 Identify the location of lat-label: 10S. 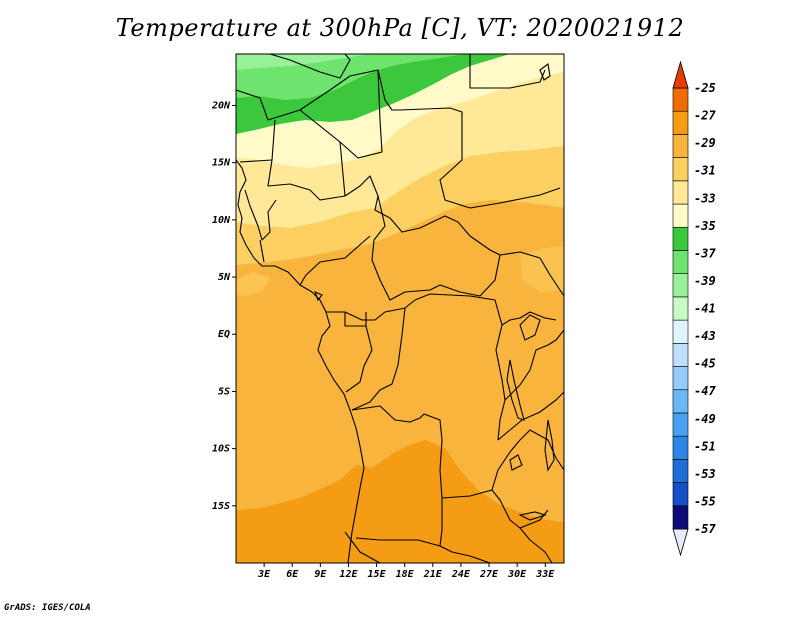
(221, 449).